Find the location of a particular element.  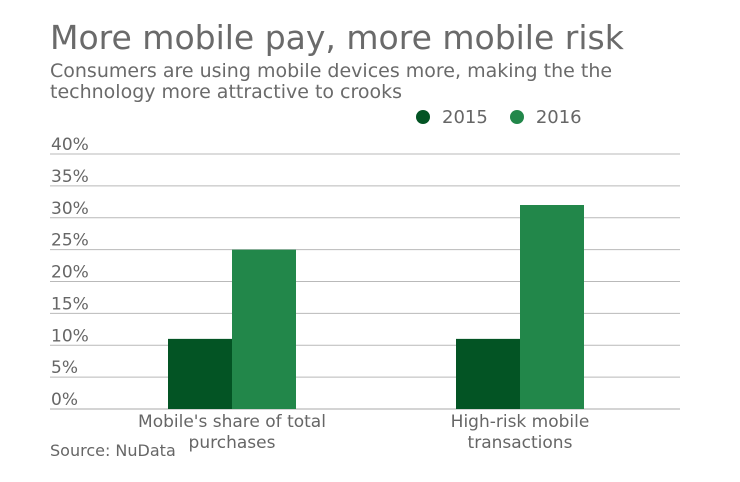

y-tick-label: 20% is located at coordinates (70, 273).